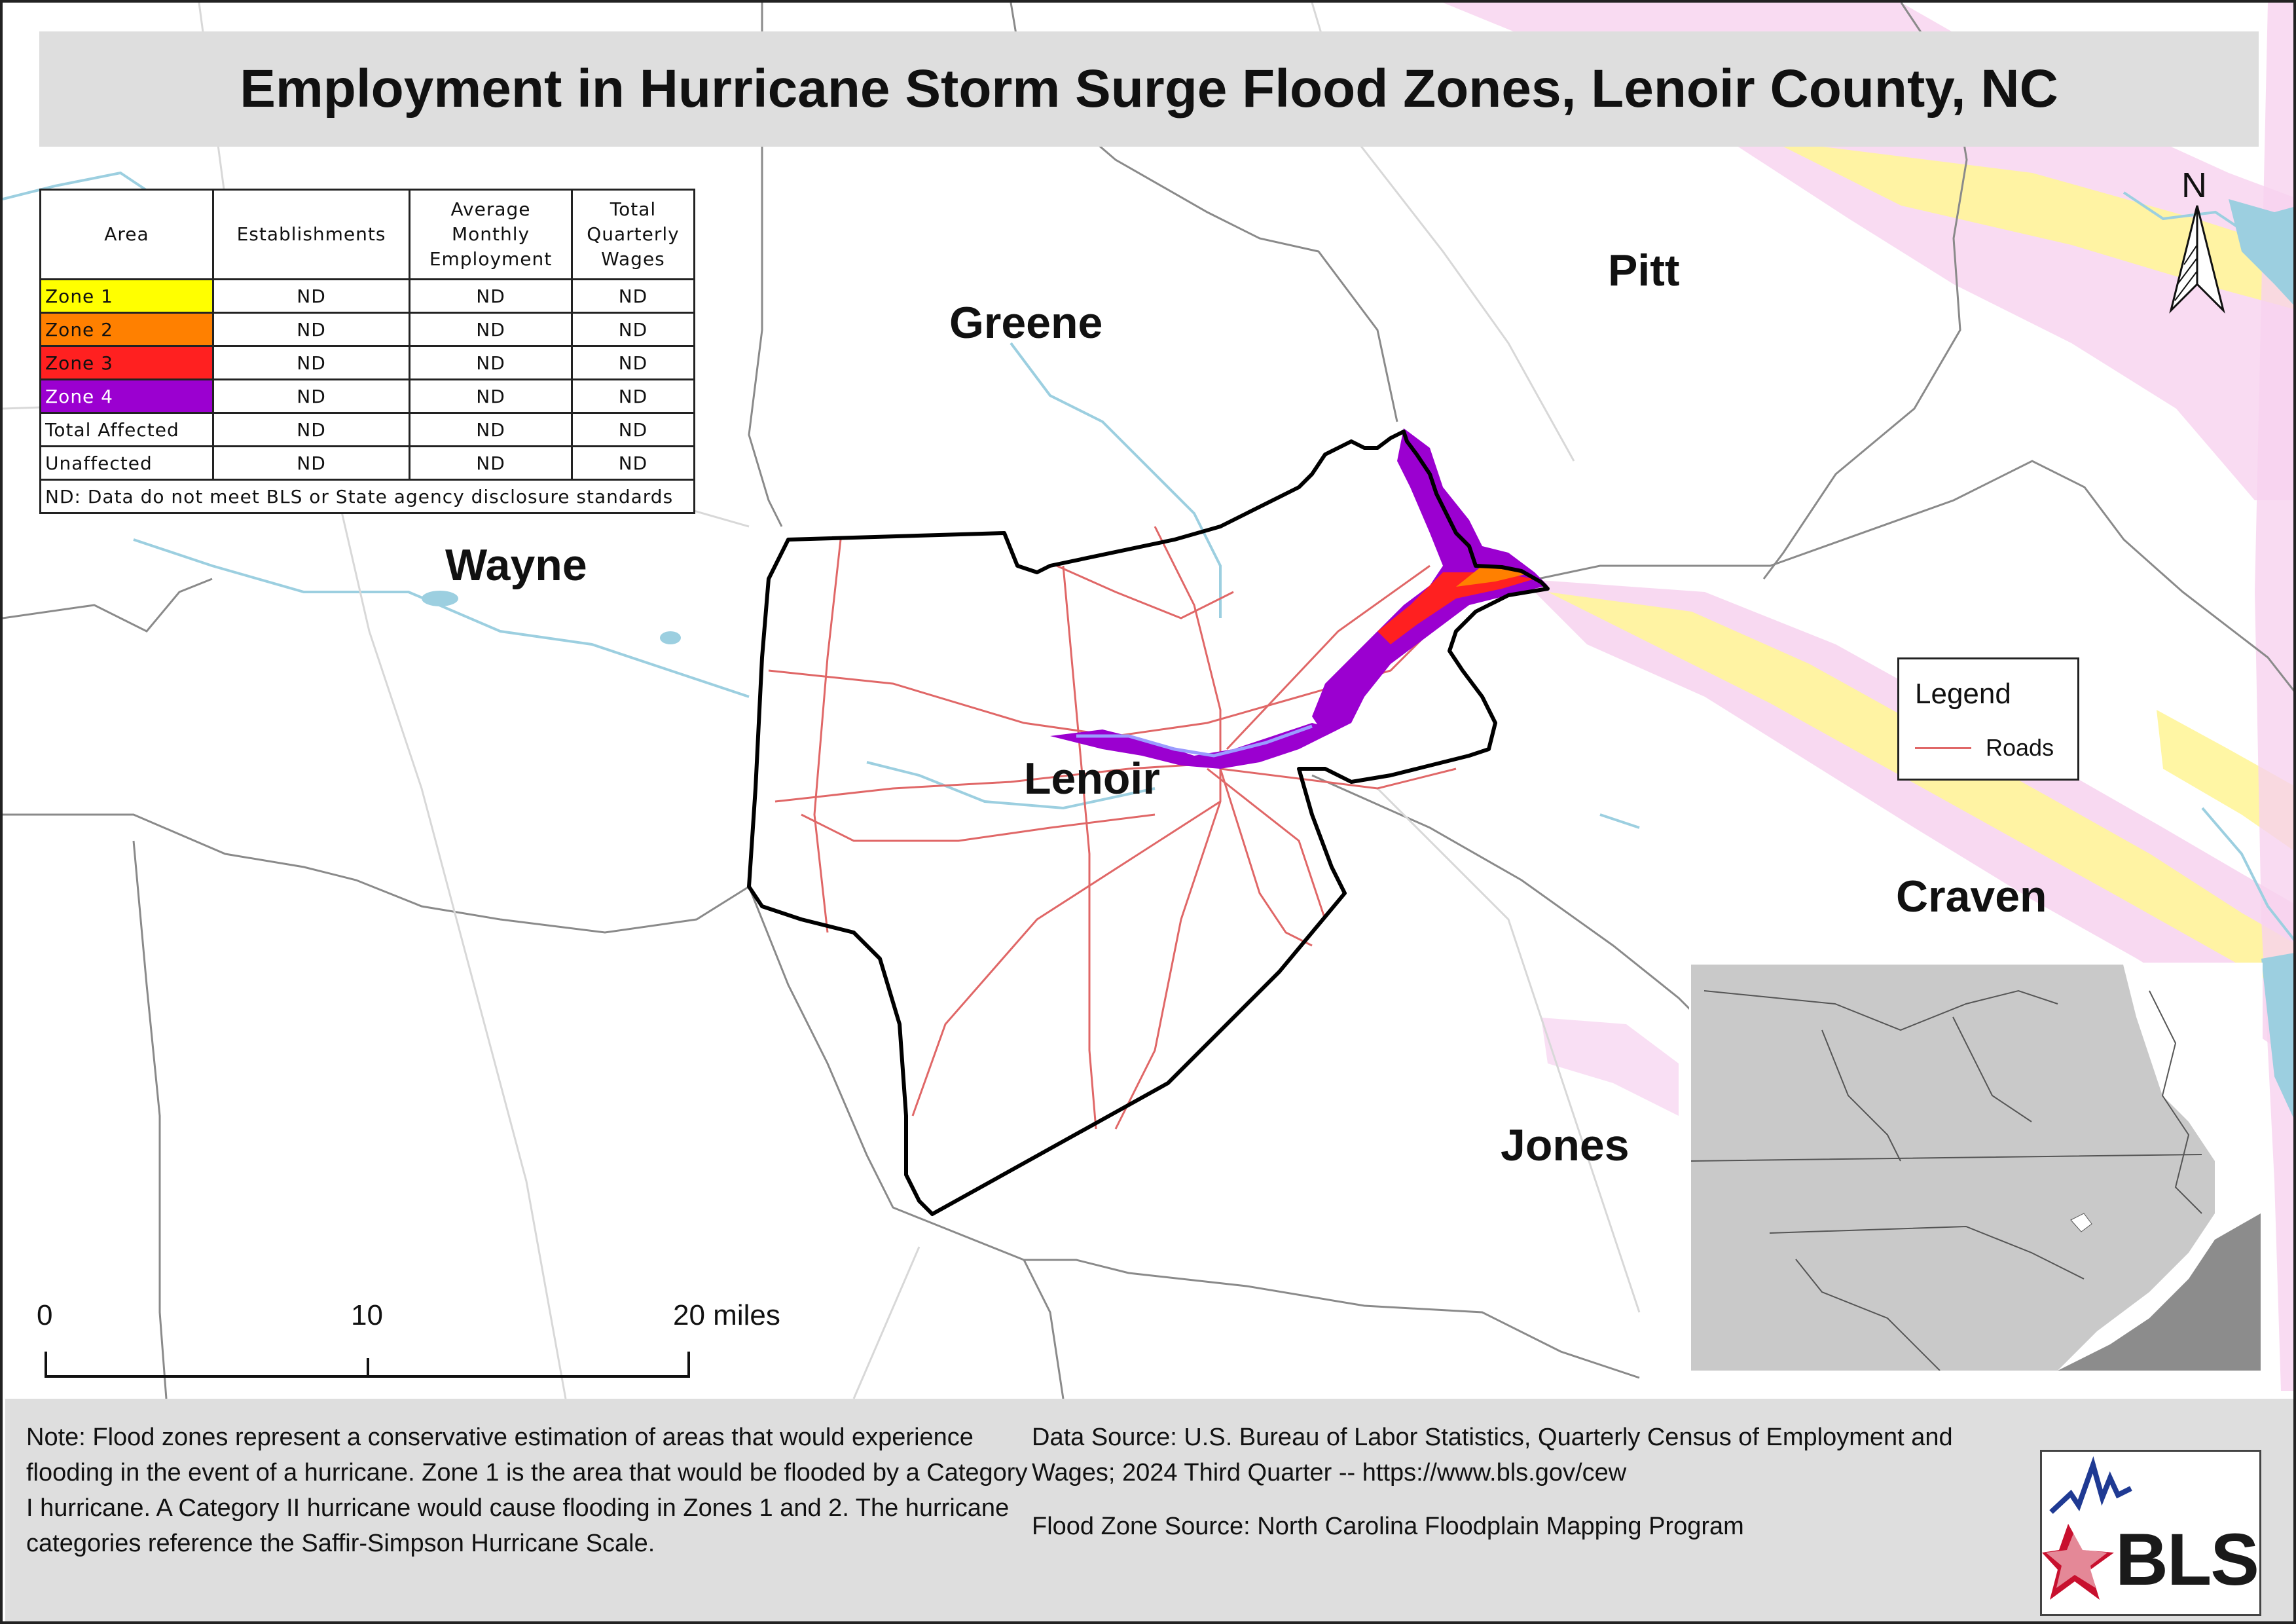 The width and height of the screenshot is (2296, 1624). What do you see at coordinates (126, 329) in the screenshot?
I see `row-area: Zone 2` at bounding box center [126, 329].